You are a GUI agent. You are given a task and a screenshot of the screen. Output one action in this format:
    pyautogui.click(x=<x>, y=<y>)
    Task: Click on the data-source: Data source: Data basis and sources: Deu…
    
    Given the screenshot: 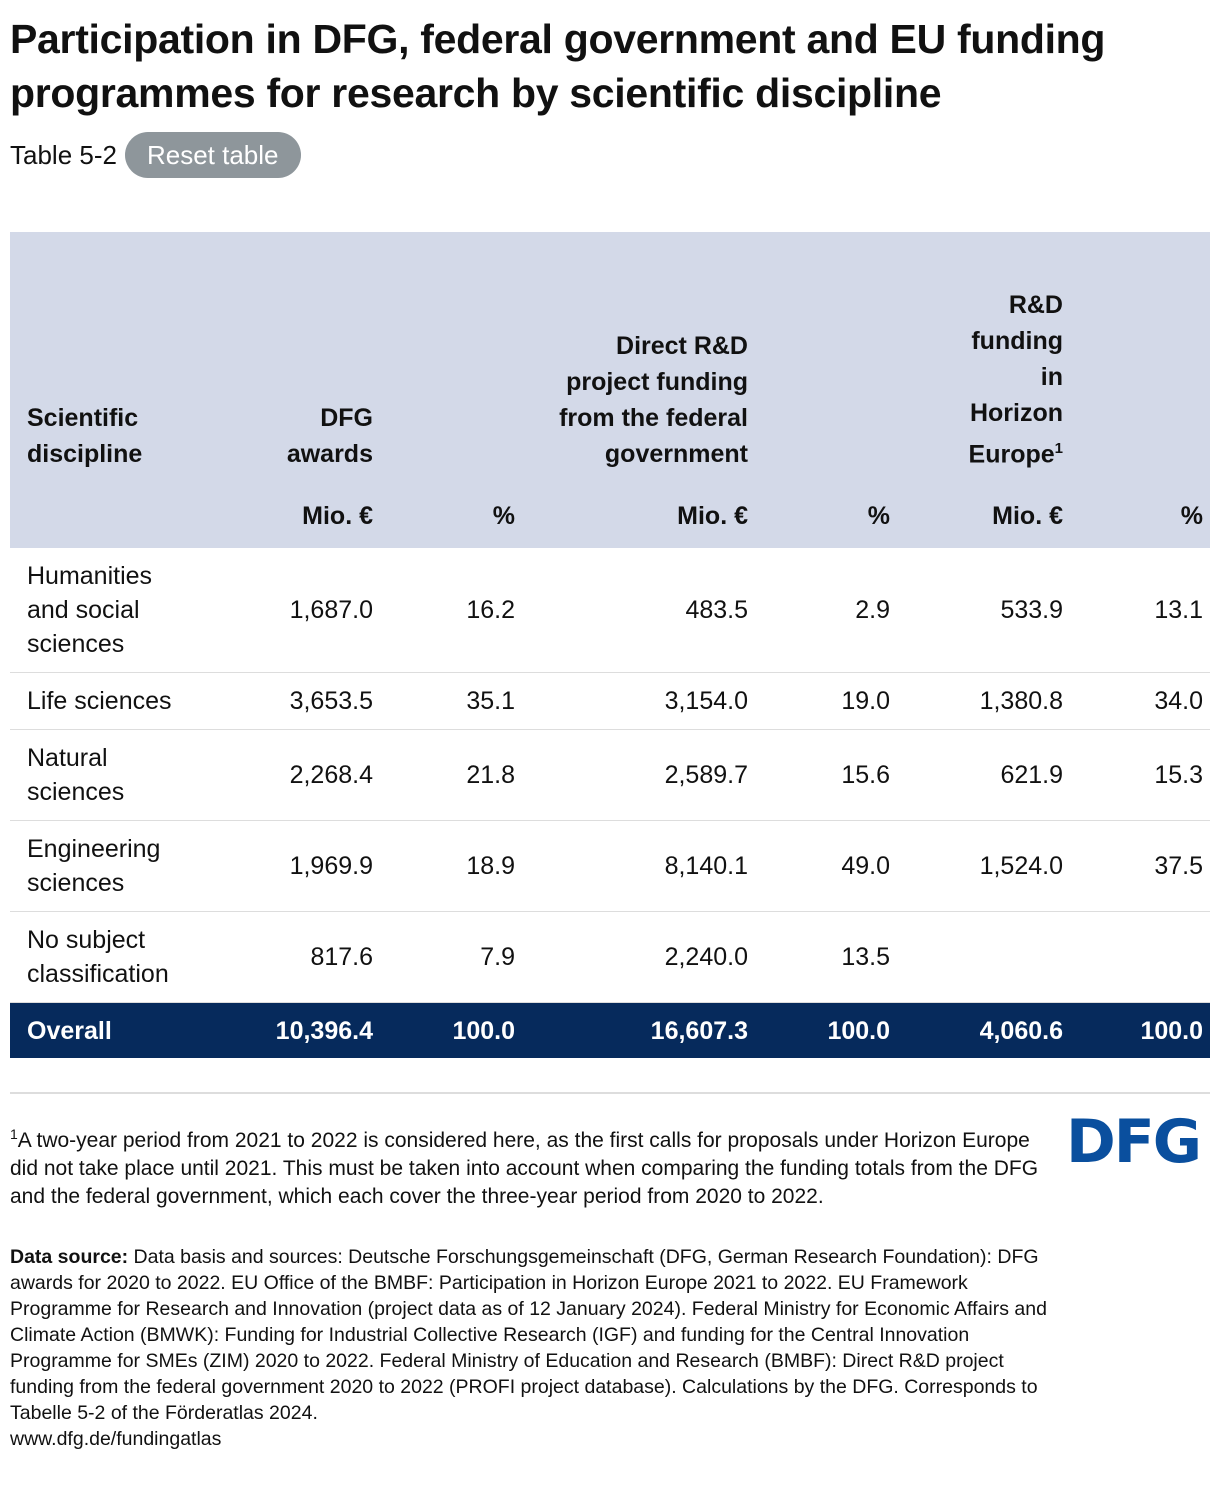 What is the action you would take?
    pyautogui.click(x=528, y=1348)
    